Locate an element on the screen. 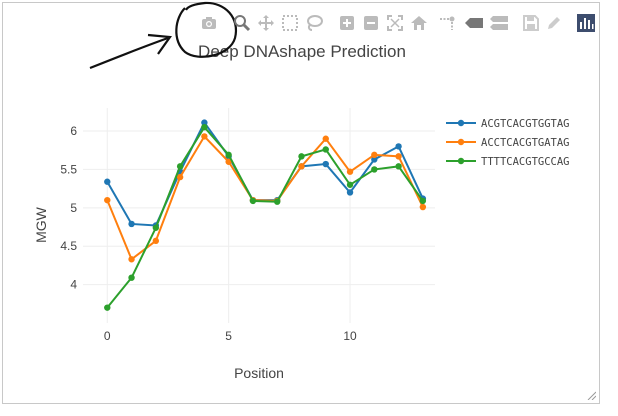  annotation-arrow-shaft is located at coordinates (129, 53).